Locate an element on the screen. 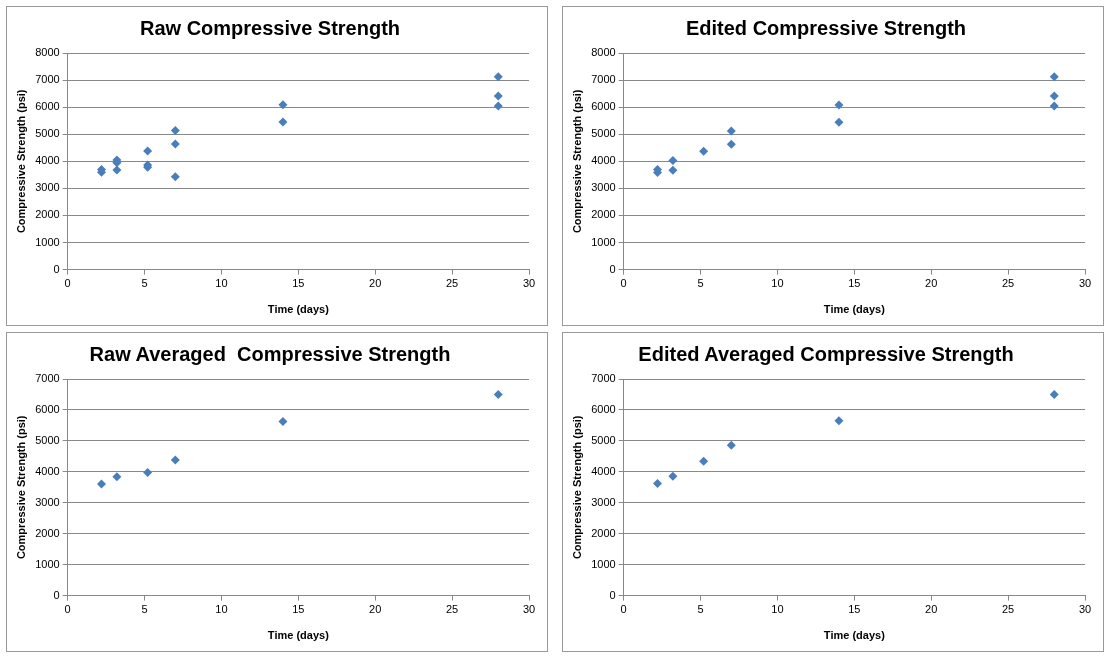  chart-title: Edited Averaged Compressive Strength is located at coordinates (826, 353).